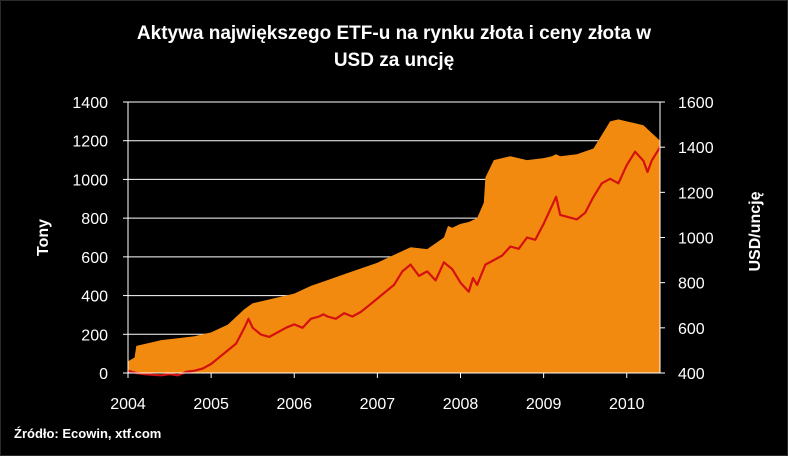 This screenshot has width=788, height=456. I want to click on y-left-tick-label: 200, so click(94, 335).